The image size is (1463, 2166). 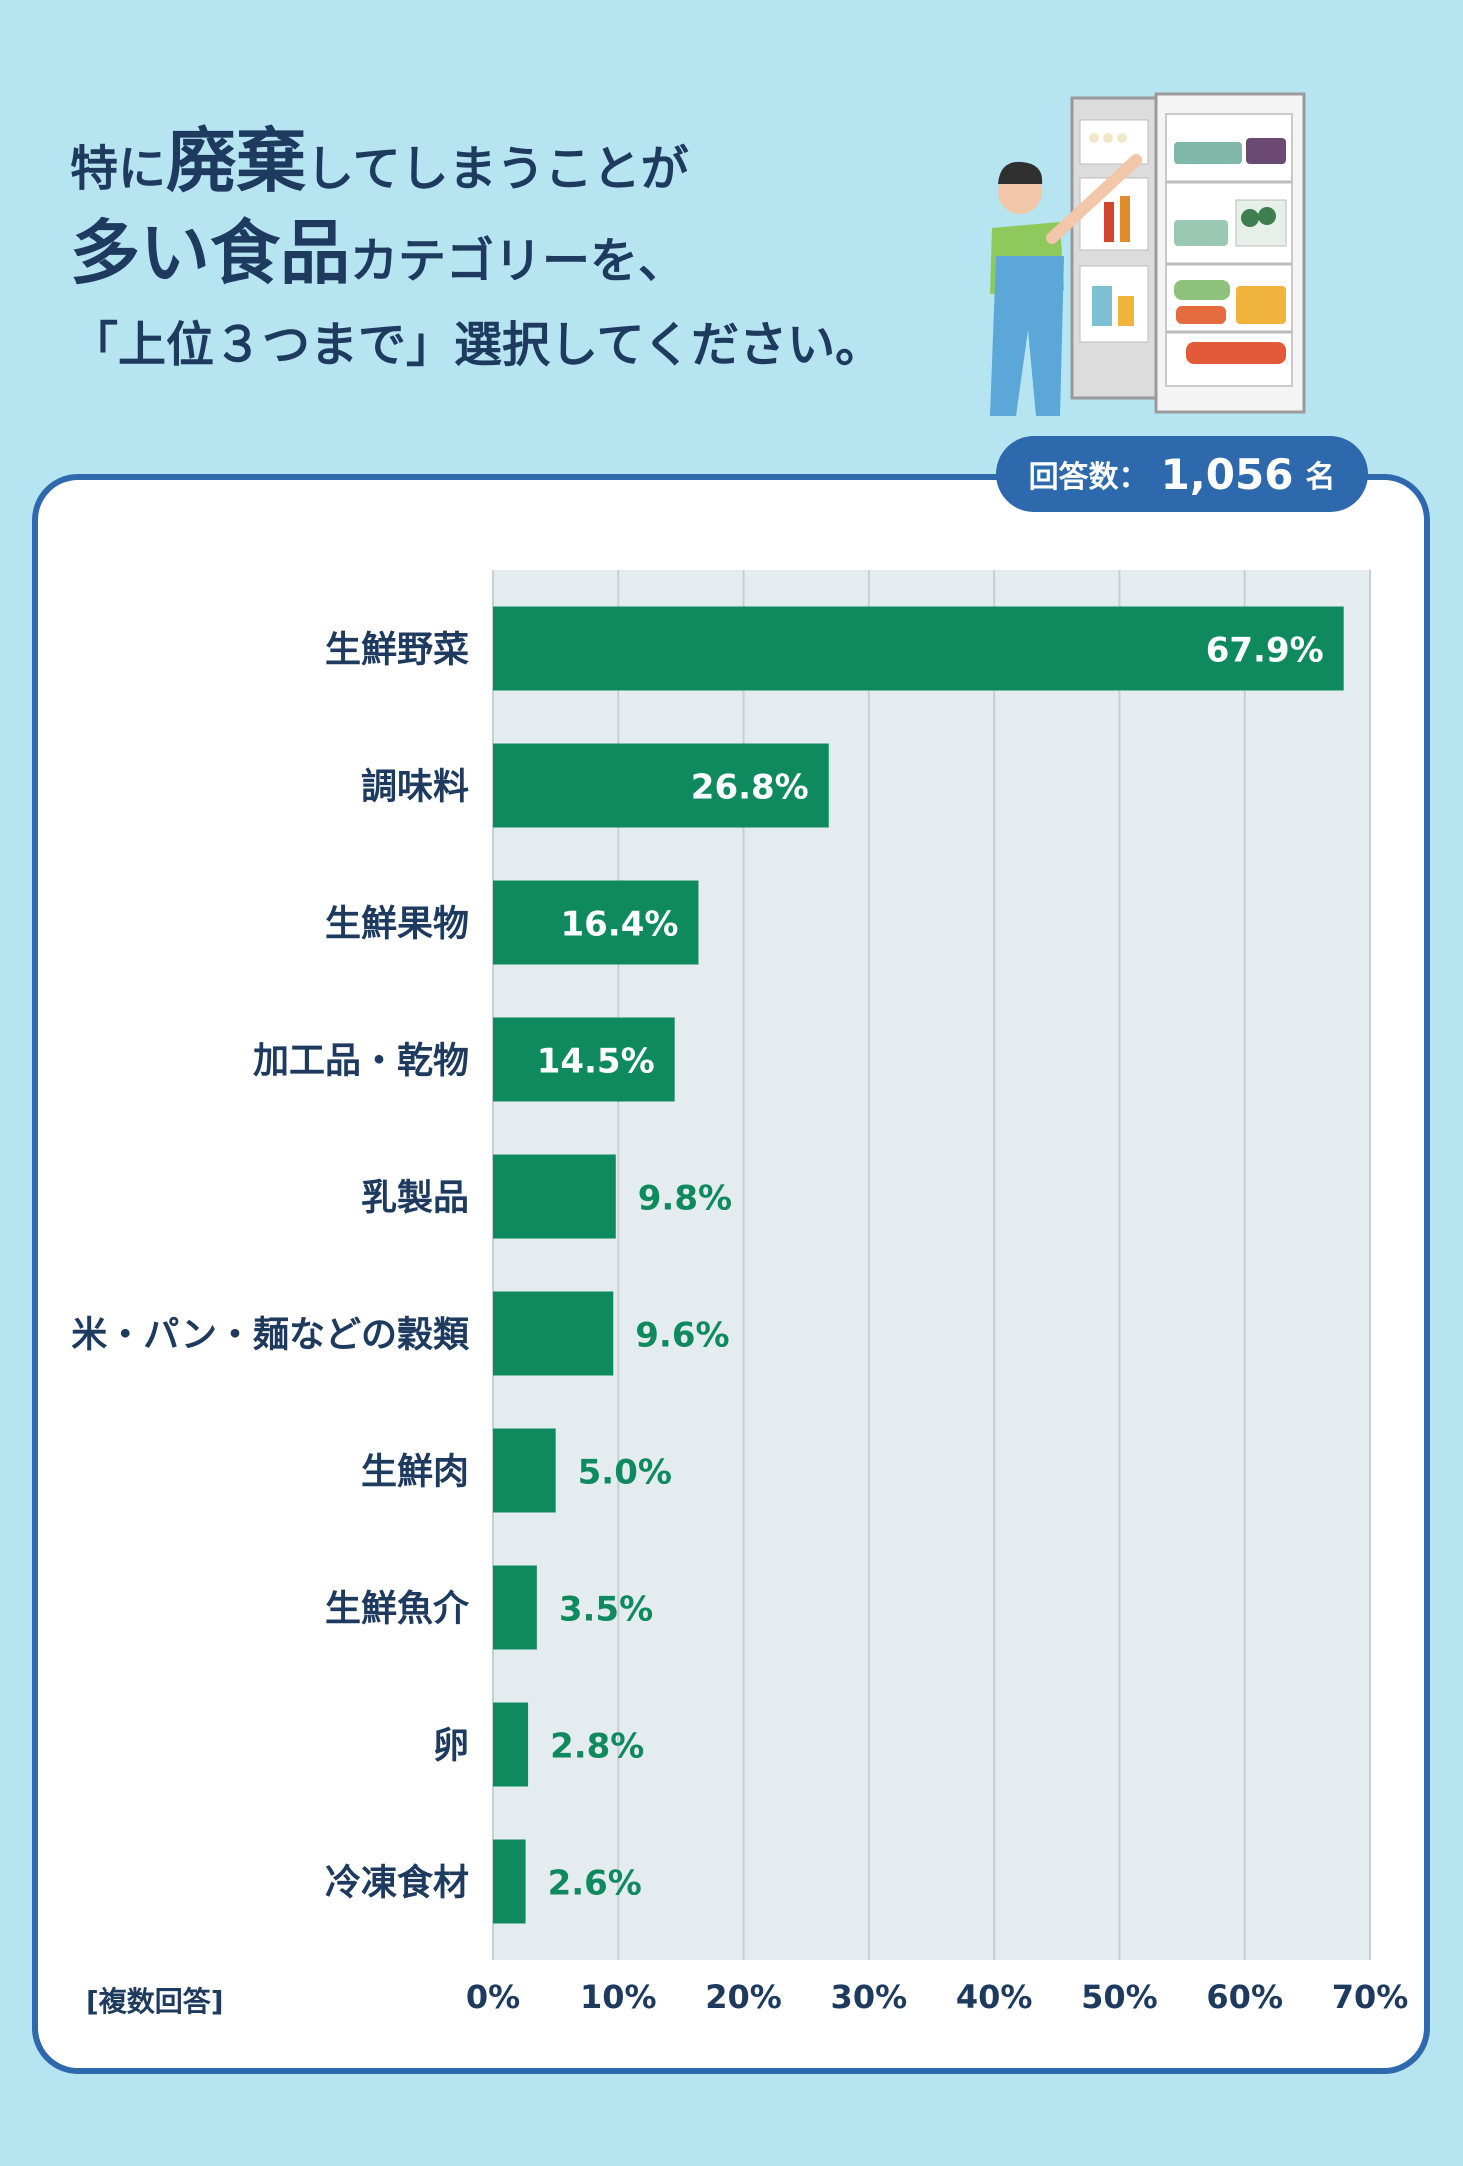 I want to click on question-emphasis: 多い食品, so click(x=210, y=253).